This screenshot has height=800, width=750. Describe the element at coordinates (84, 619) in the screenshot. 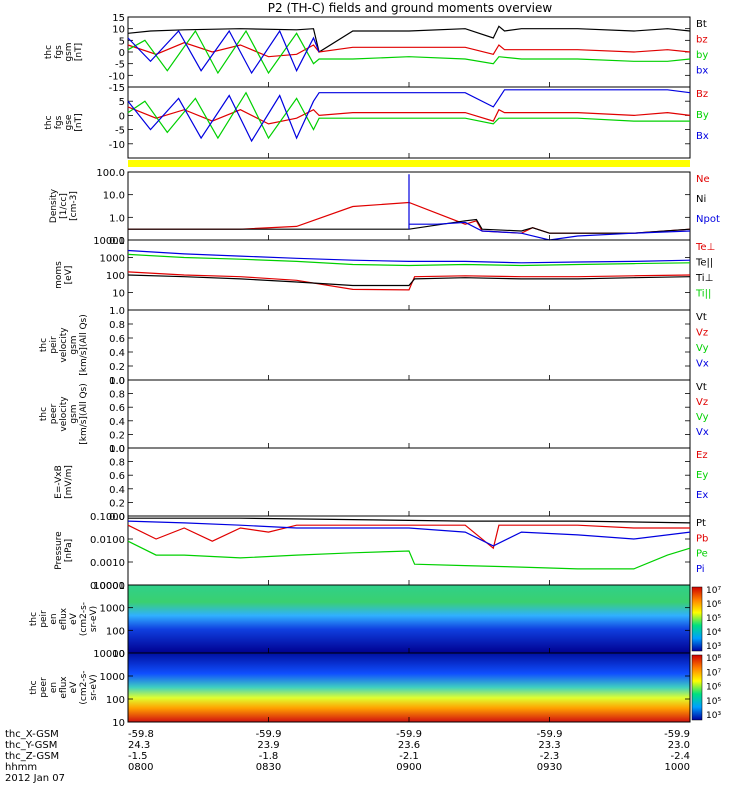

I see `y-axis-label: (cm2-s-` at that location.